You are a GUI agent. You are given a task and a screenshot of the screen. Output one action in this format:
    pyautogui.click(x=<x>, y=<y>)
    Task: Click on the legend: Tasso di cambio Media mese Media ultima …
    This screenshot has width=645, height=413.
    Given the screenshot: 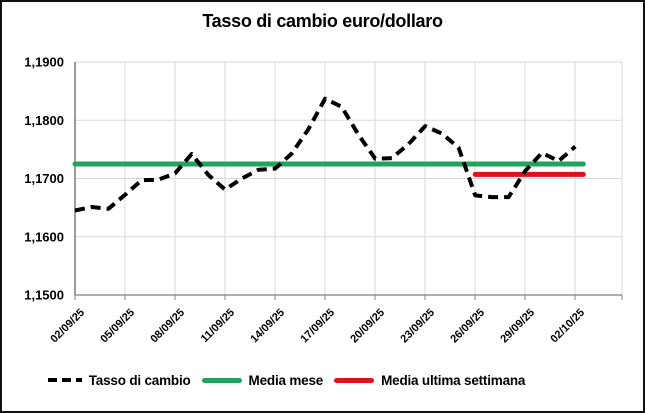 What is the action you would take?
    pyautogui.click(x=322, y=380)
    